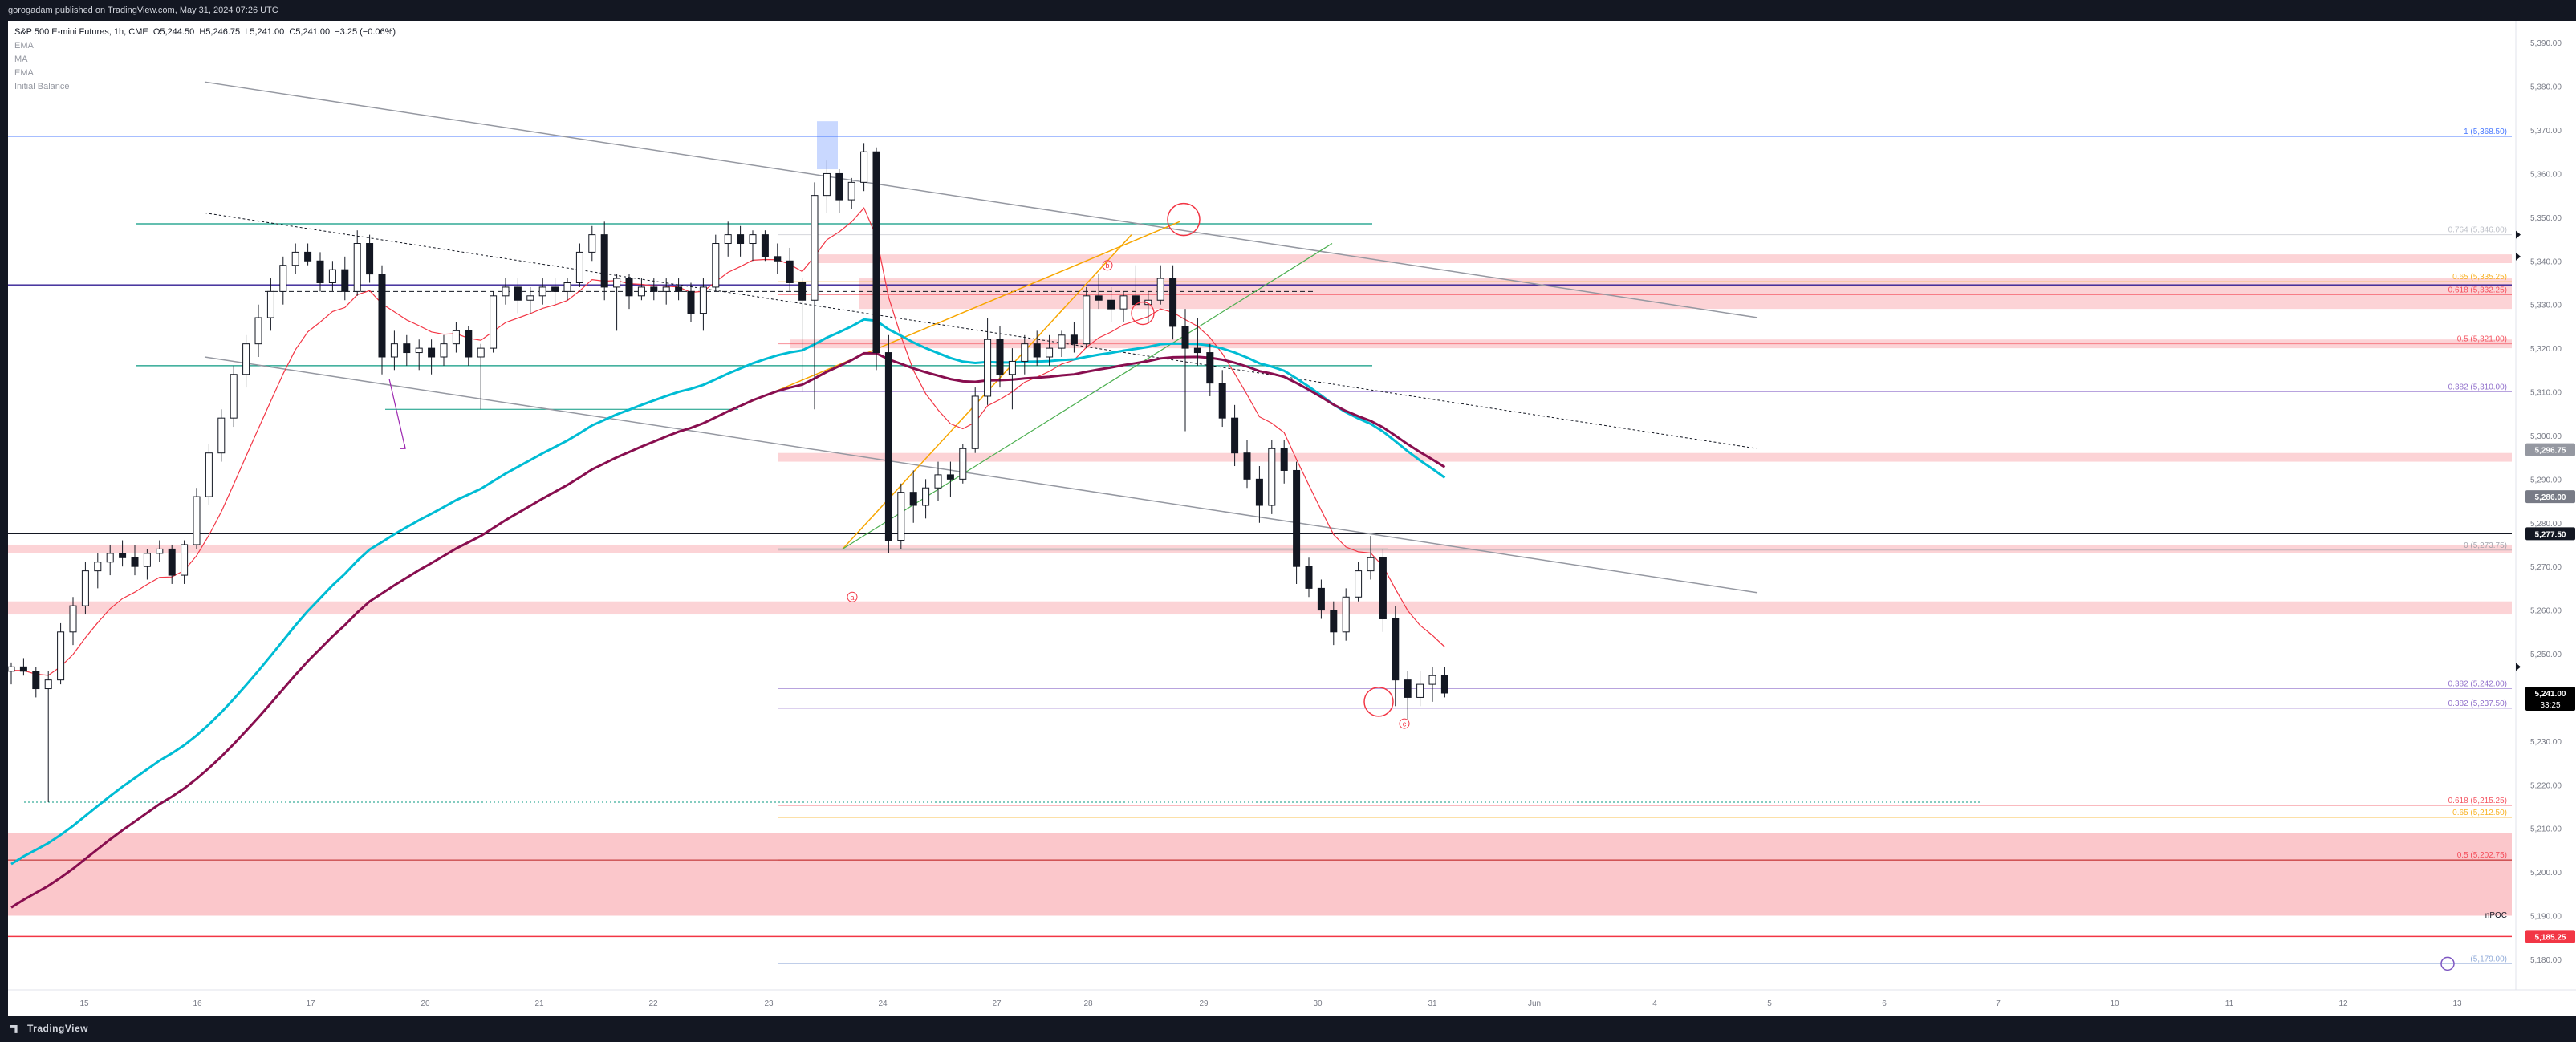  Describe the element at coordinates (21, 60) in the screenshot. I see `indicator-ma: MA` at that location.